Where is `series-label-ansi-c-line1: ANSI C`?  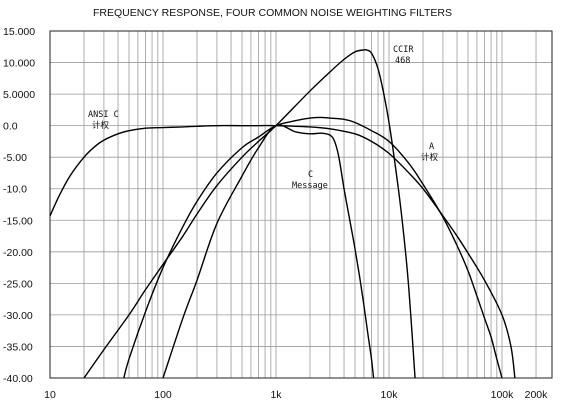
series-label-ansi-c-line1: ANSI C is located at coordinates (103, 115).